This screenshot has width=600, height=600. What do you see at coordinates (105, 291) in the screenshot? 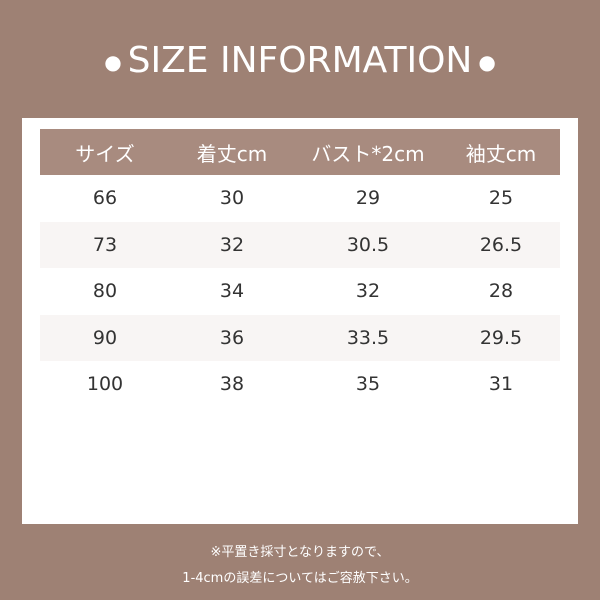
I see `table-cell: 80` at bounding box center [105, 291].